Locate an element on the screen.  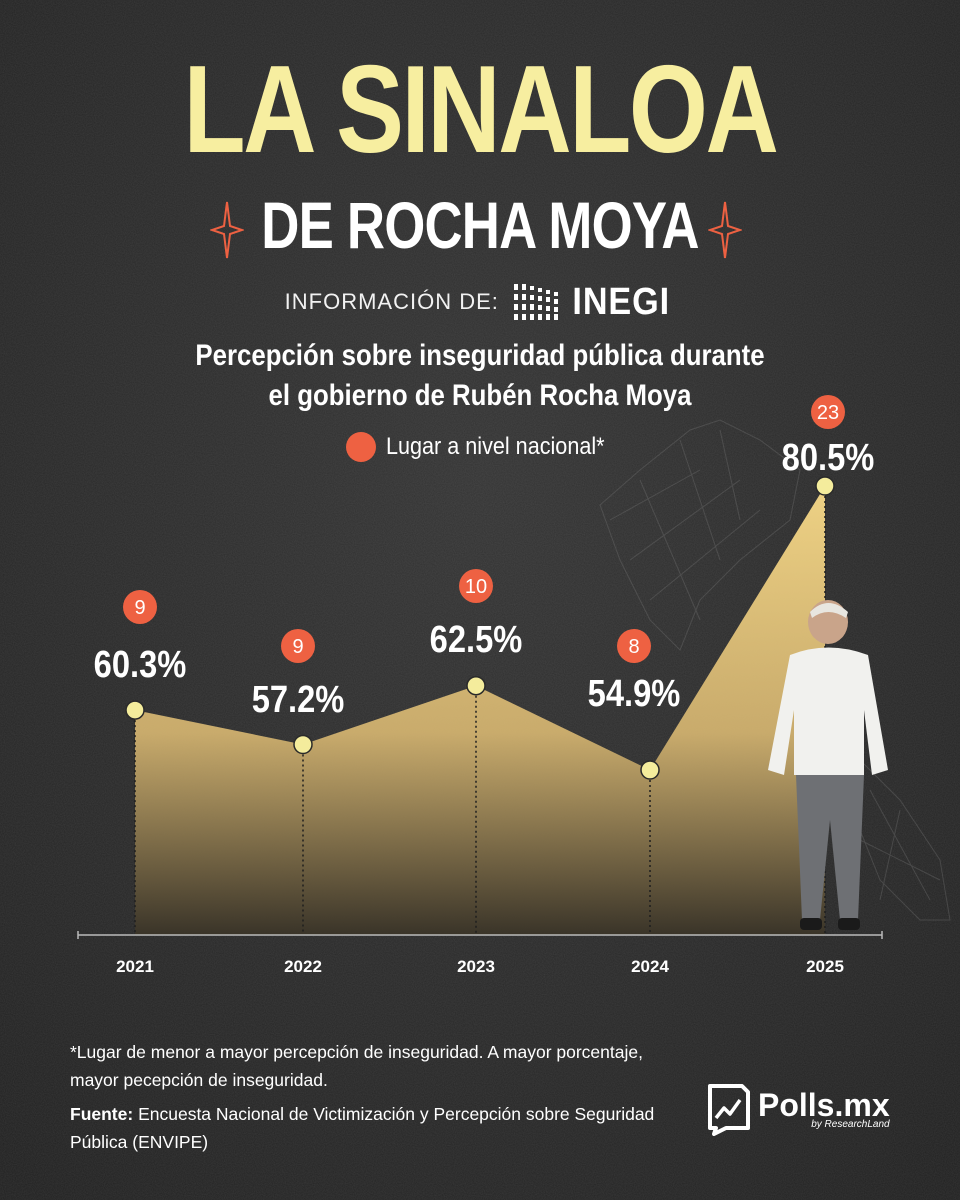
chart-title-line-2: el gobierno de Rubén Rocha Moya is located at coordinates (480, 395).